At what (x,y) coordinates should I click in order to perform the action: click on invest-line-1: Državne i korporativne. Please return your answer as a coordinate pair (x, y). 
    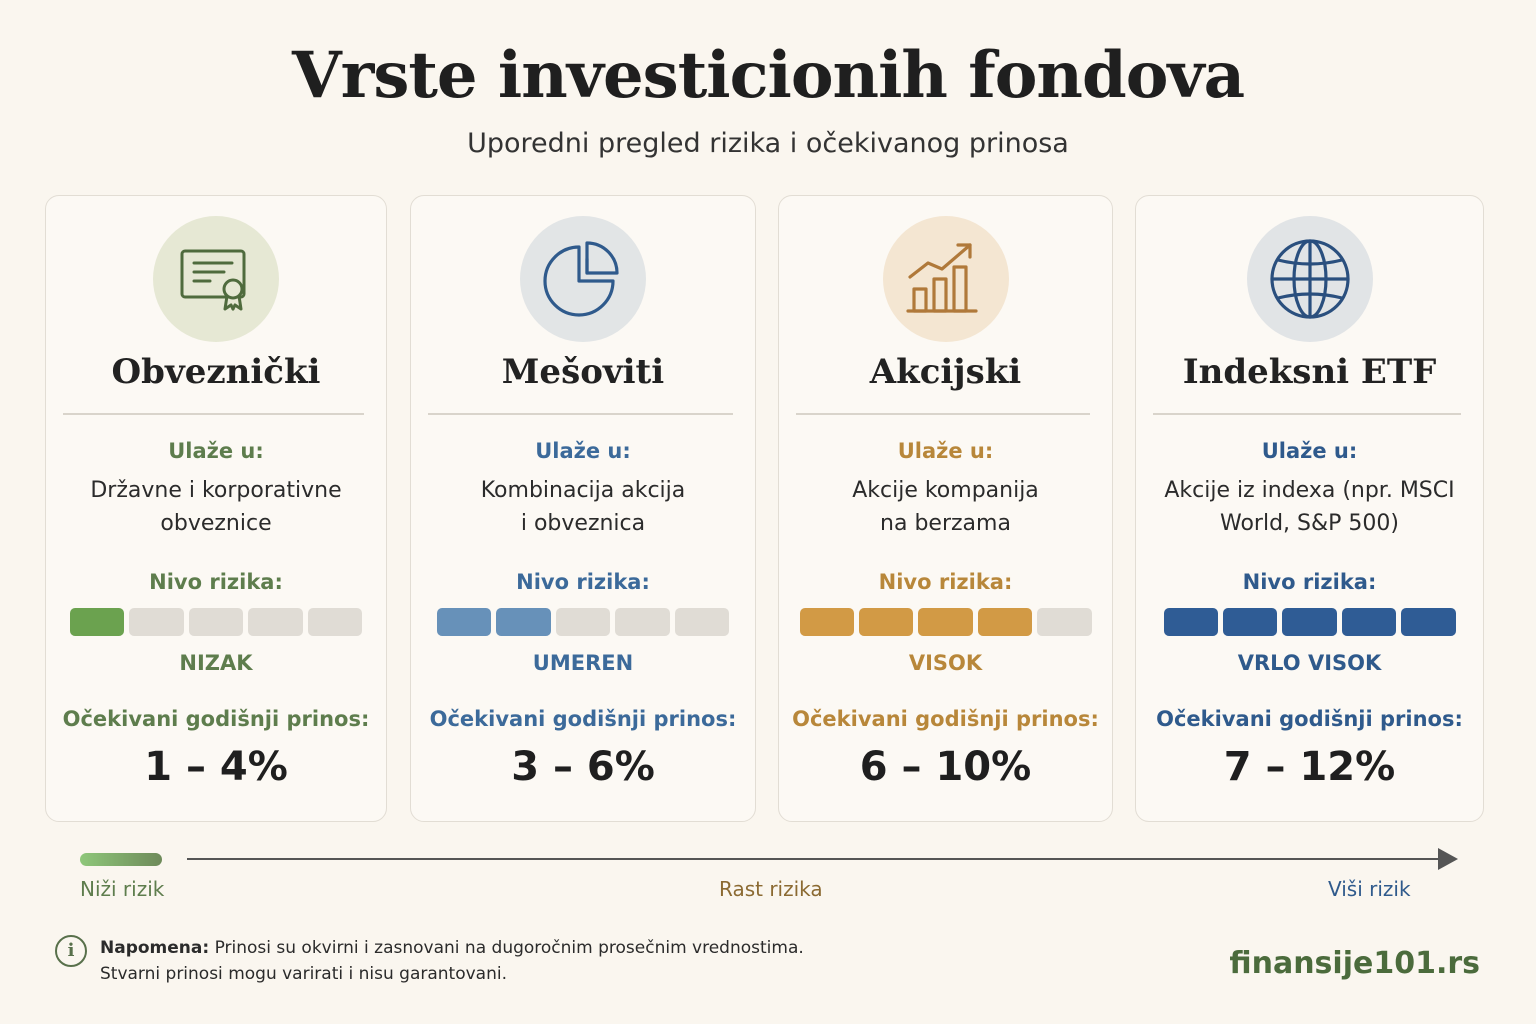
    Looking at the image, I should click on (216, 490).